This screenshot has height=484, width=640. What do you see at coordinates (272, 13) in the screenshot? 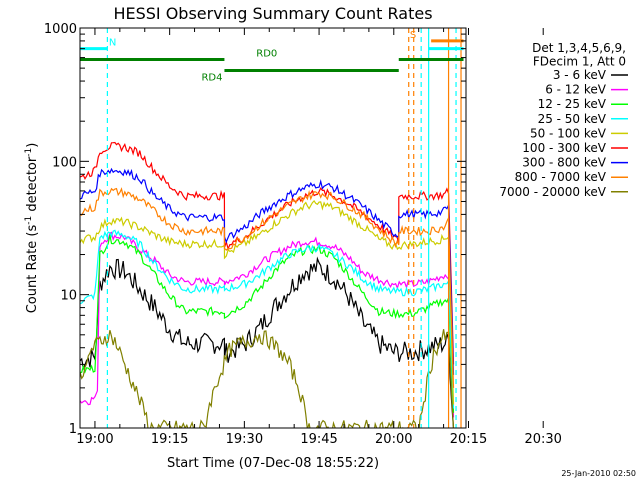
I see `chart-title: HESSI Observing Summary Count Rates` at bounding box center [272, 13].